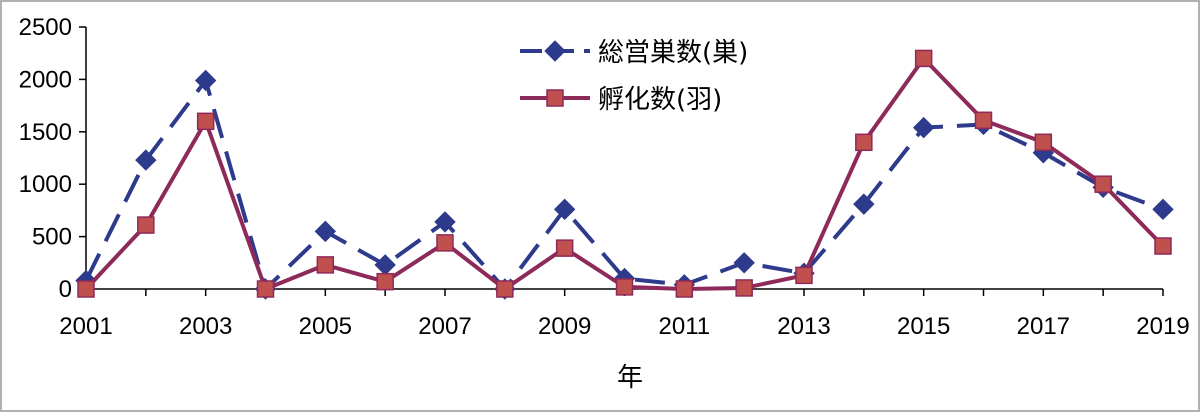  Describe the element at coordinates (673, 53) in the screenshot. I see `legend-label: 総営巣数(巣)` at that location.